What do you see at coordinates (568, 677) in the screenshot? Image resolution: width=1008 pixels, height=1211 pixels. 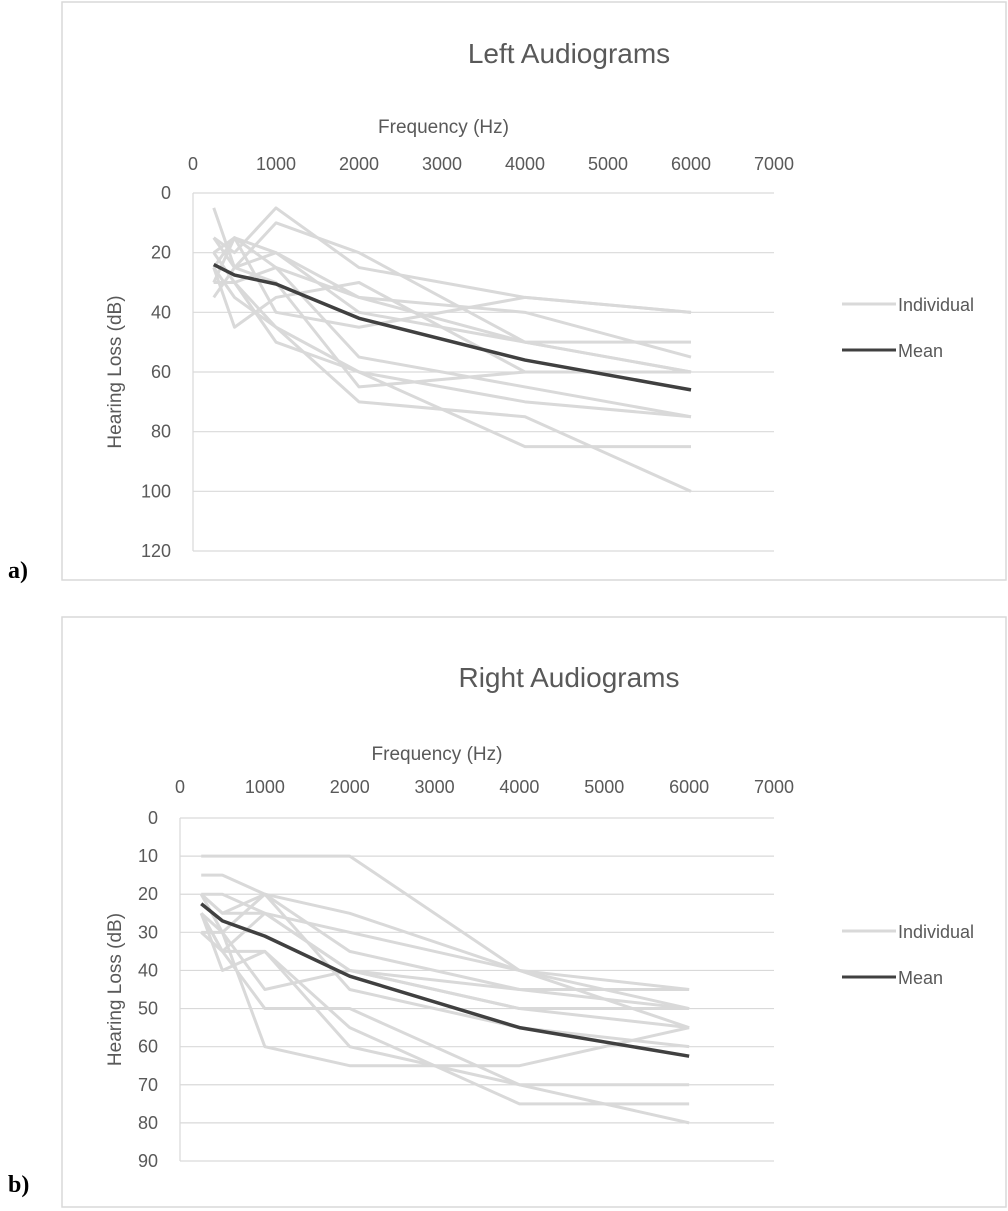 I see `chart-title: Right Audiograms` at bounding box center [568, 677].